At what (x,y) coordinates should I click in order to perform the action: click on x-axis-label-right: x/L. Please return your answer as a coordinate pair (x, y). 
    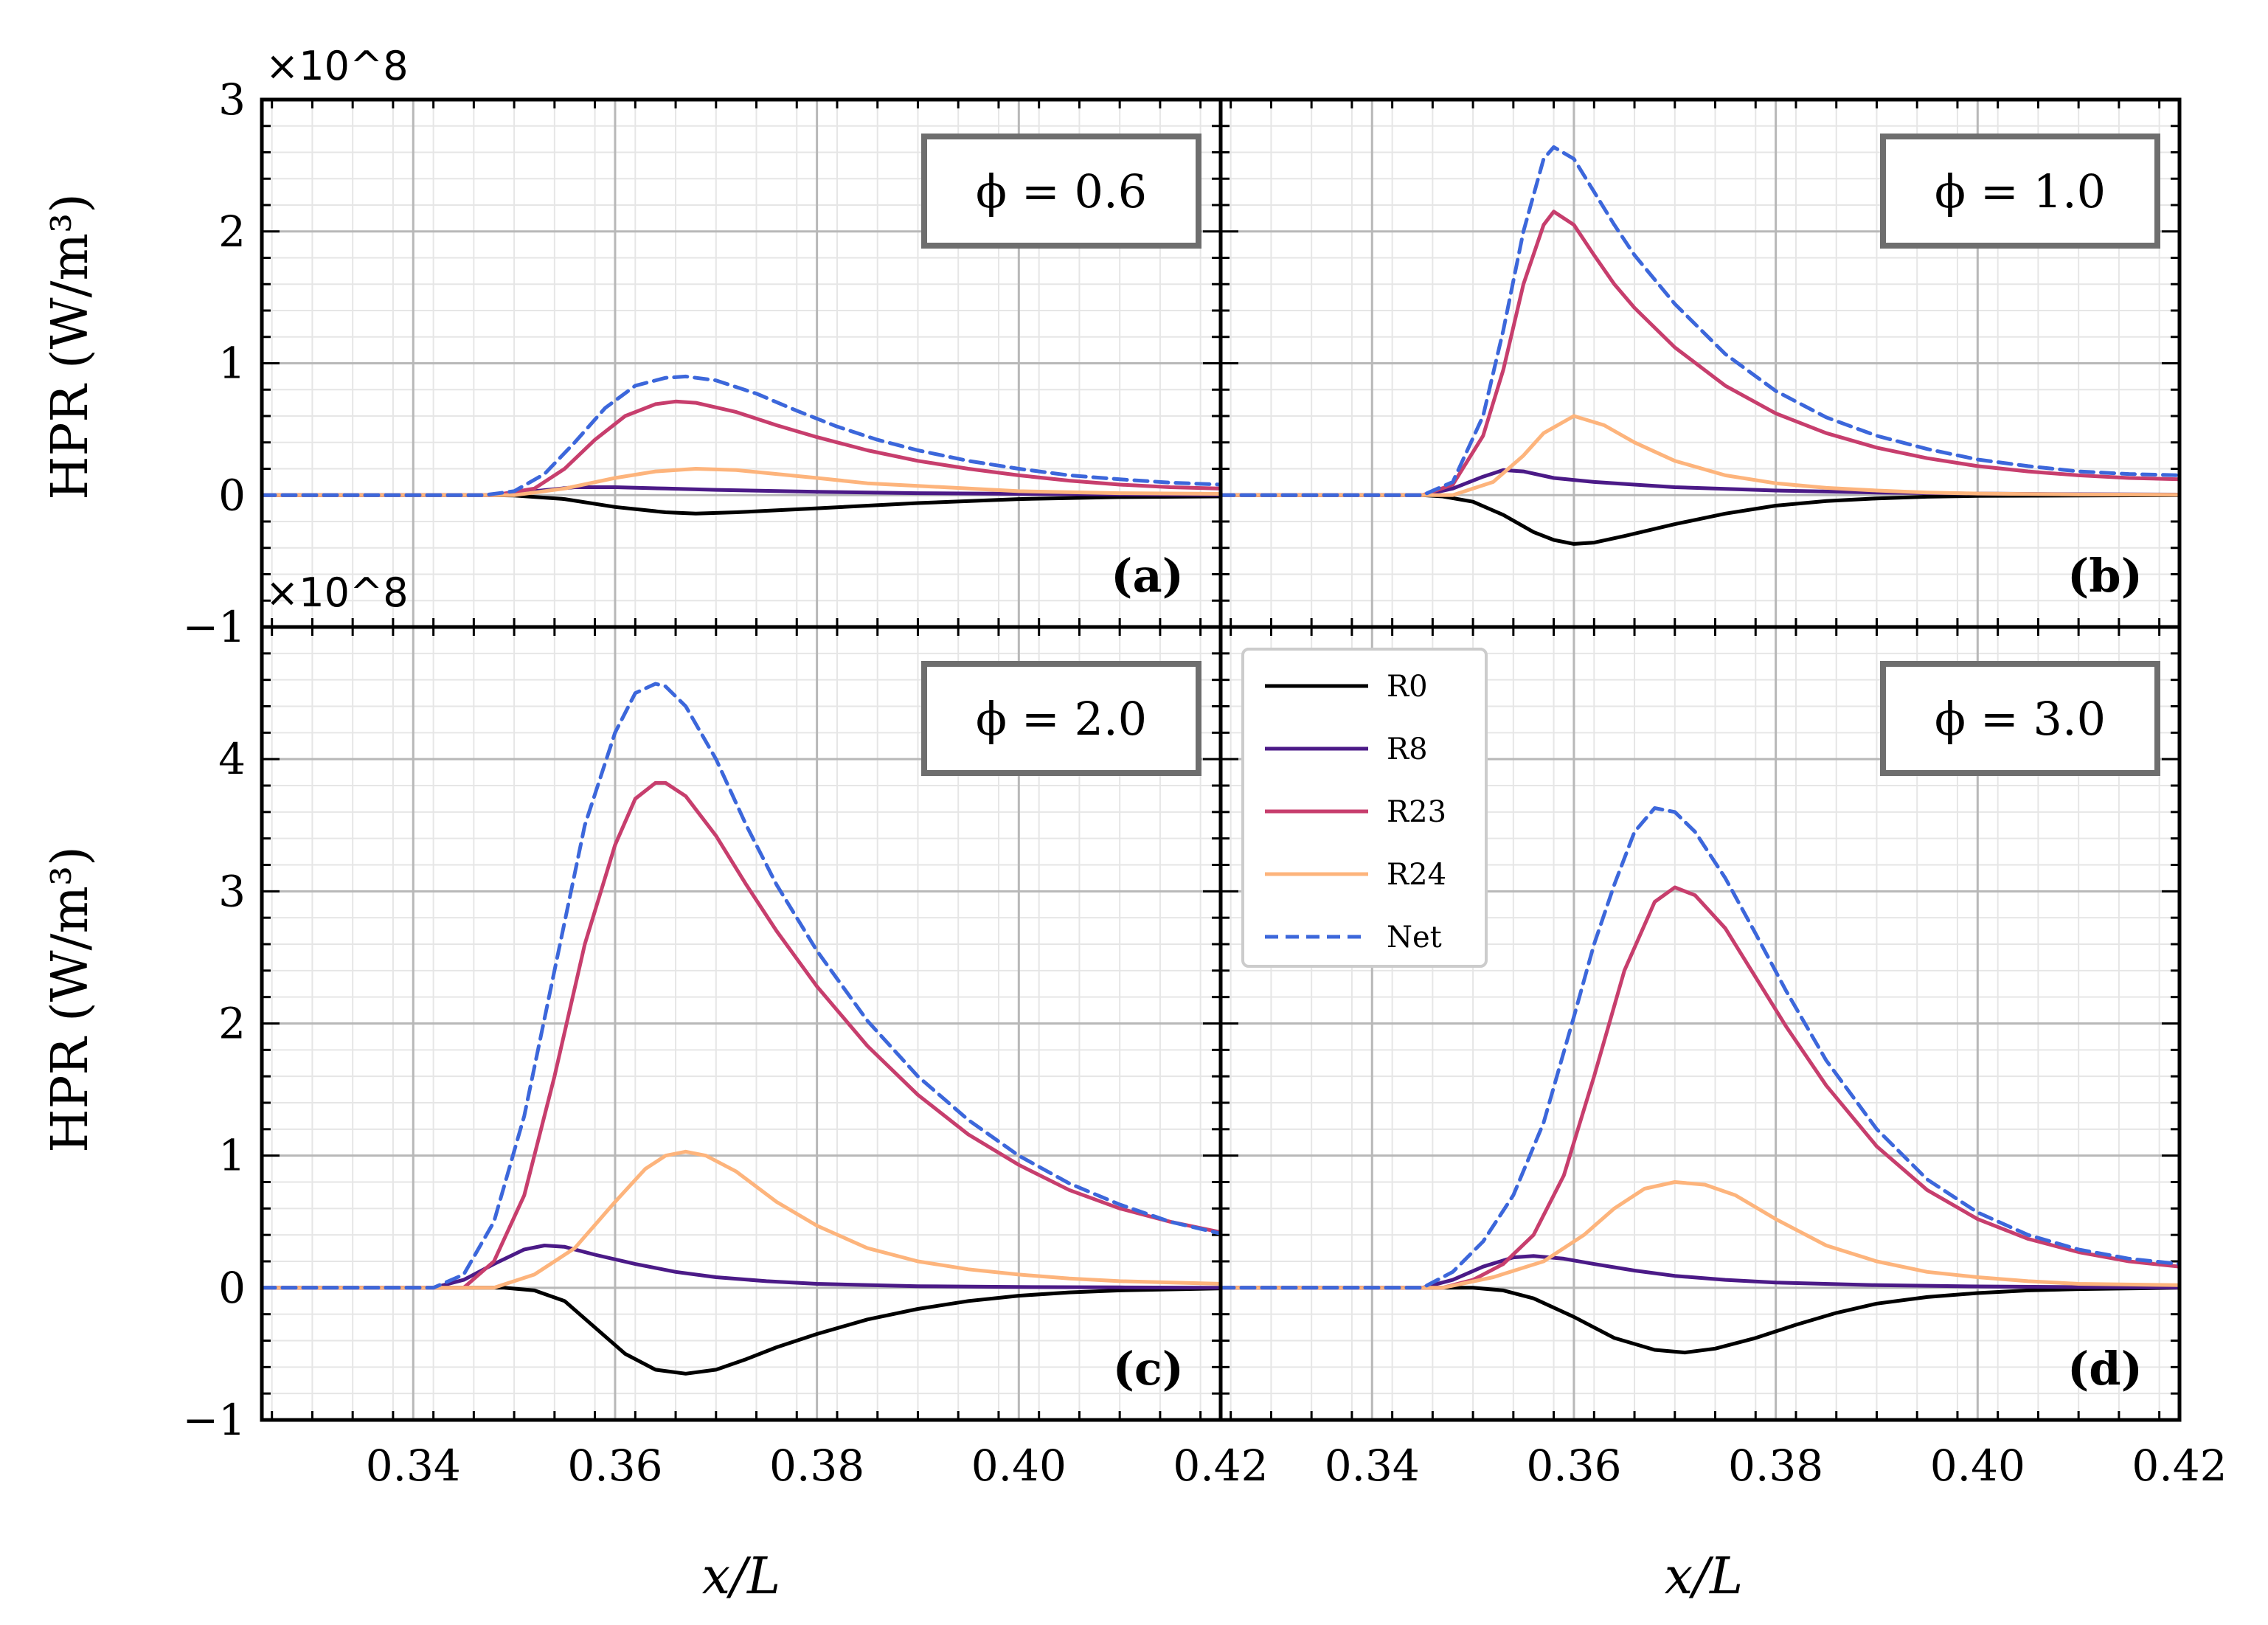
    Looking at the image, I should click on (1704, 1577).